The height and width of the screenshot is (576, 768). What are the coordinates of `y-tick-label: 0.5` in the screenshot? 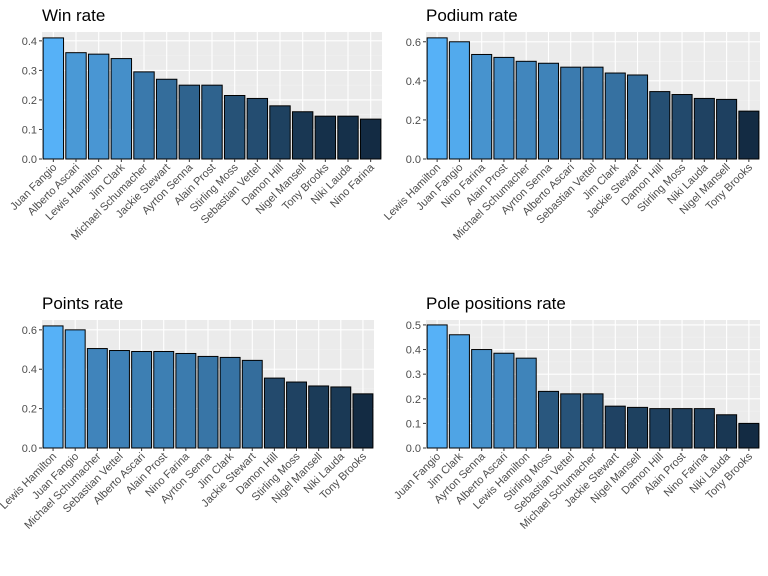 It's located at (413, 326).